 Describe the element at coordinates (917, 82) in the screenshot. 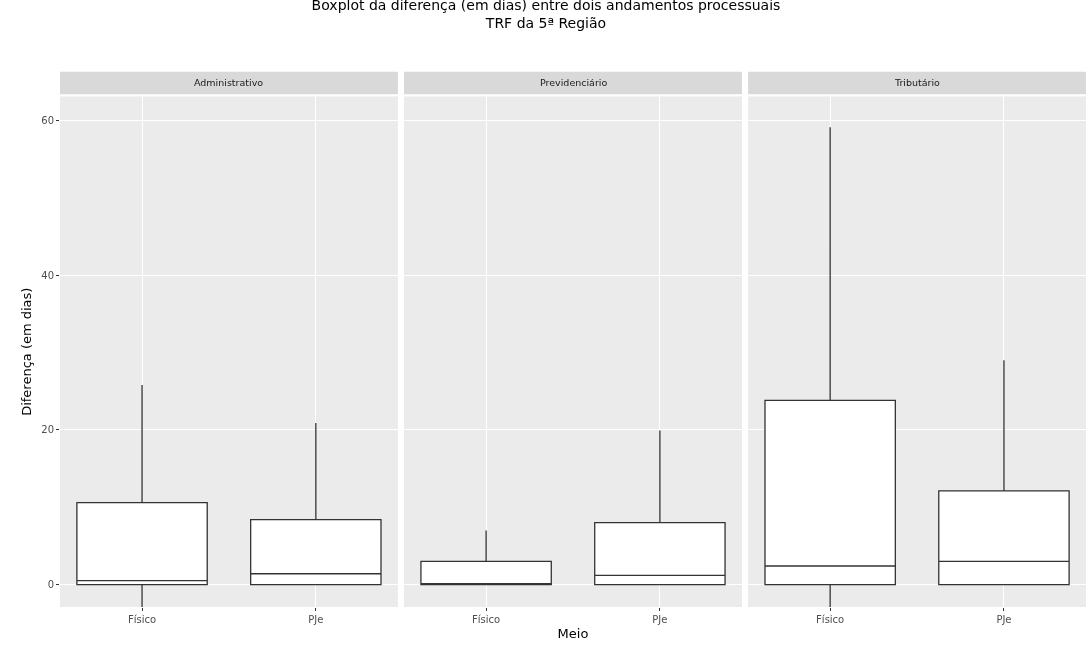

I see `chart-subtitle: Tributário` at that location.